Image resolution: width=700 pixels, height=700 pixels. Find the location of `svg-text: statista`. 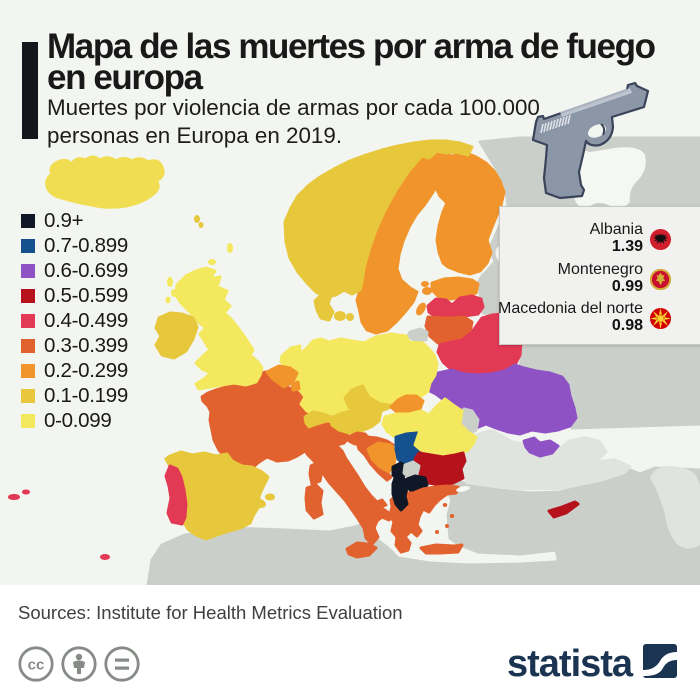

svg-text: statista is located at coordinates (570, 663).